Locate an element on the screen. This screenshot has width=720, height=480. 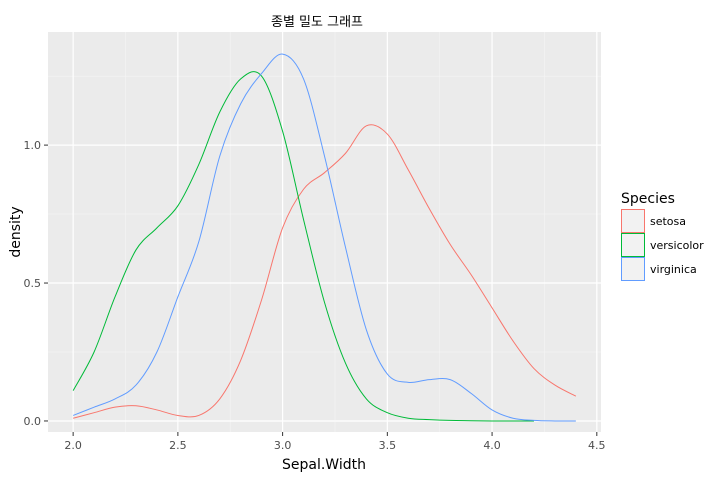
x-axis-title: Sepal.Width is located at coordinates (324, 465).